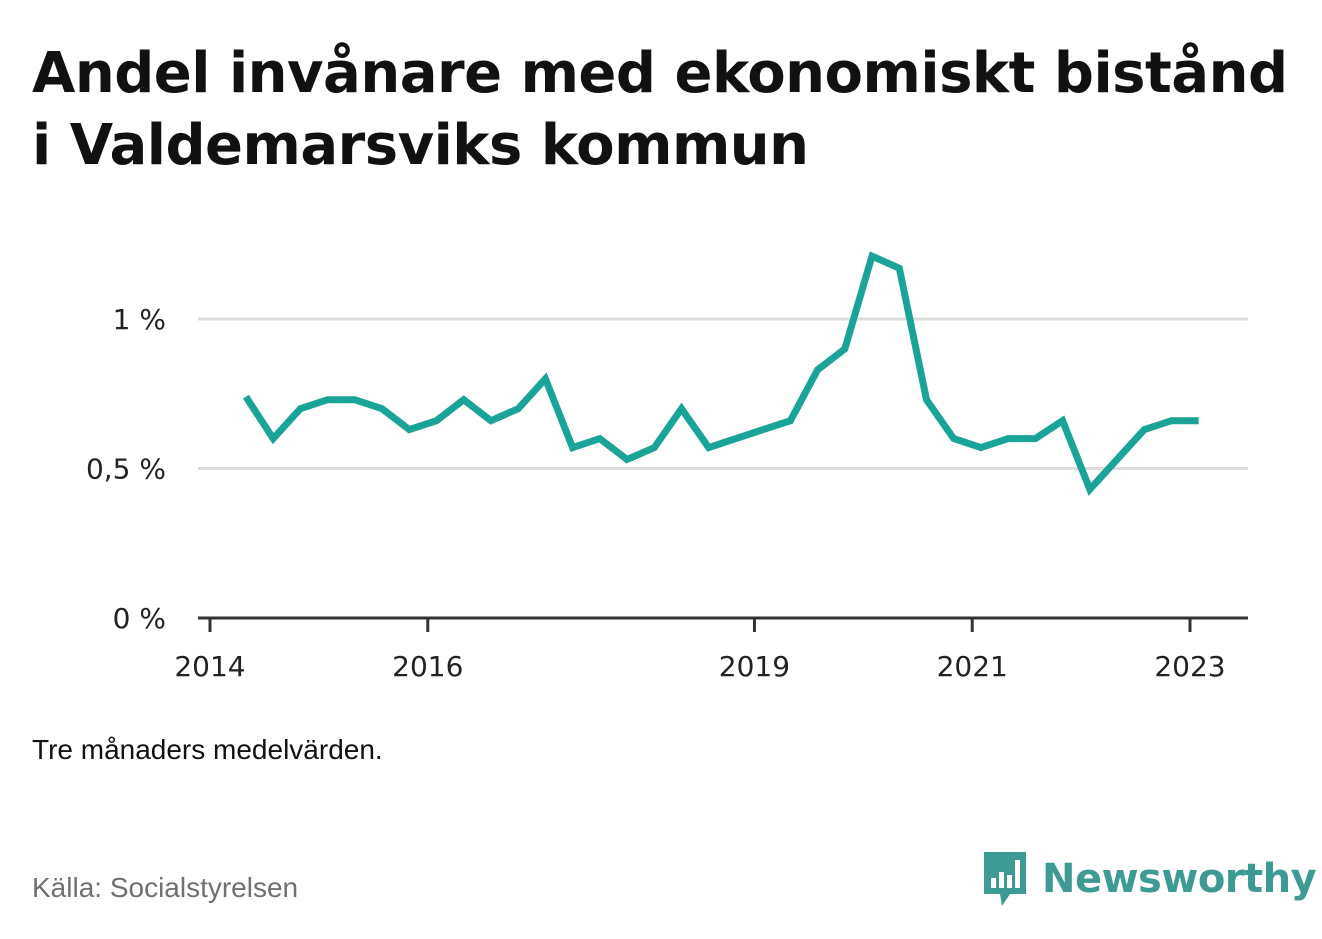 This screenshot has width=1322, height=939. Describe the element at coordinates (723, 393) in the screenshot. I see `gridlines` at that location.